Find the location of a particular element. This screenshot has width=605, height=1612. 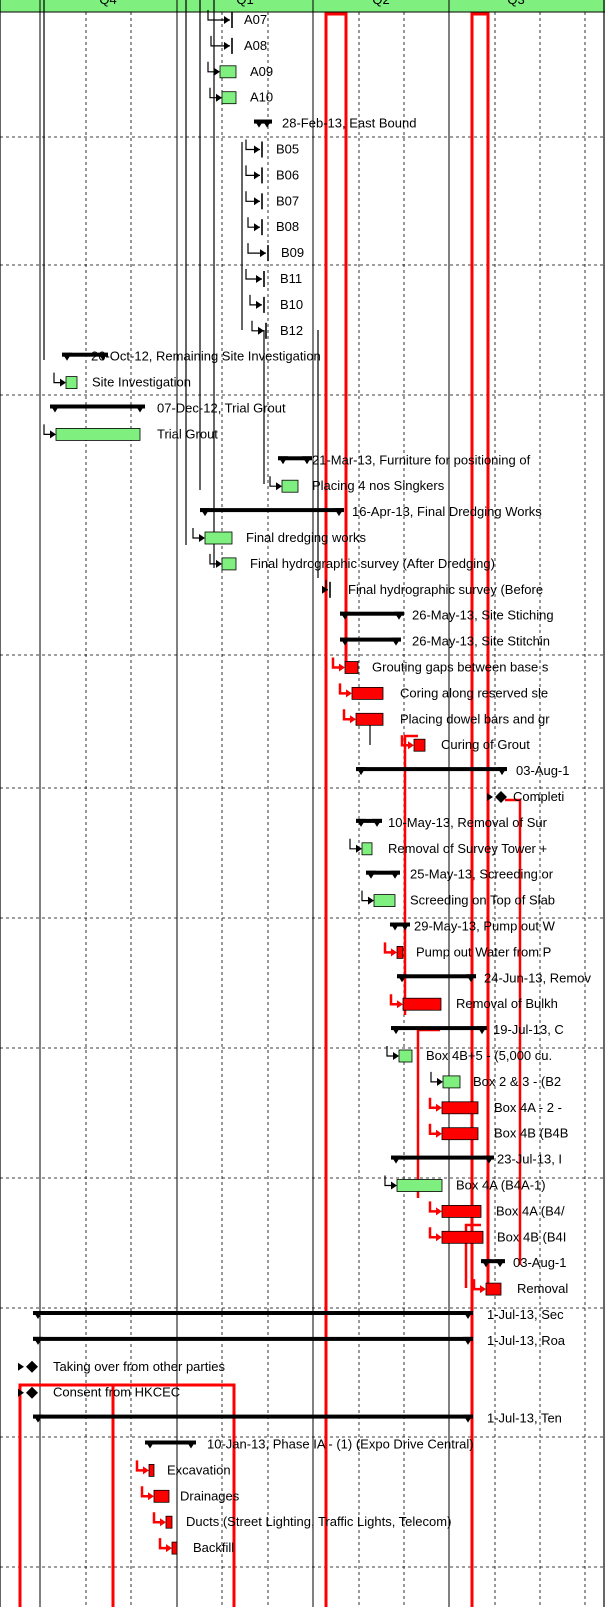

task-label: Coring along reserved sle is located at coordinates (474, 692).